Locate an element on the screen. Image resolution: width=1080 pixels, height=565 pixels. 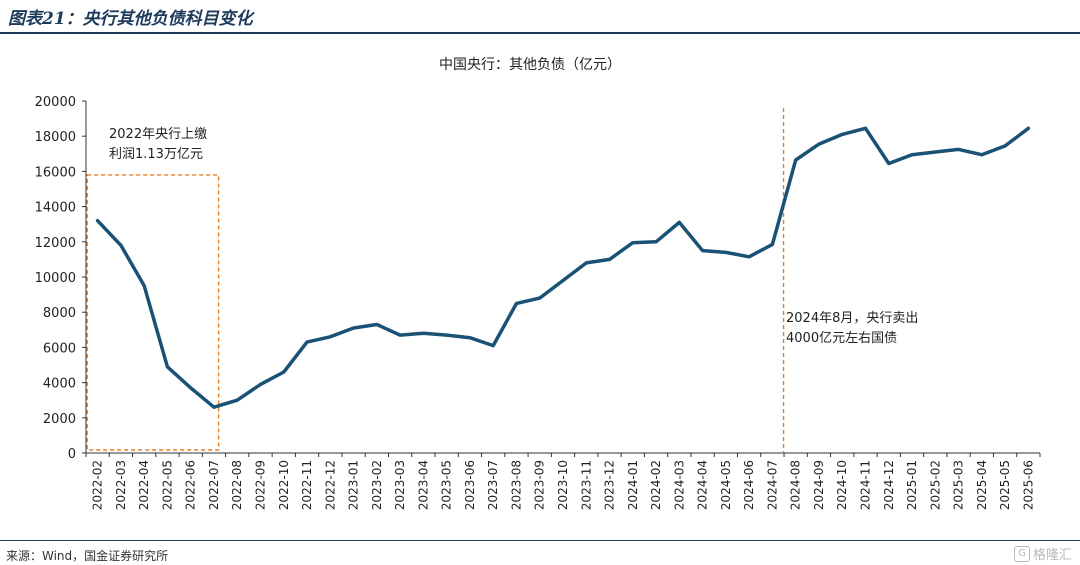
x-tick-label: 2023-07 is located at coordinates (493, 485).